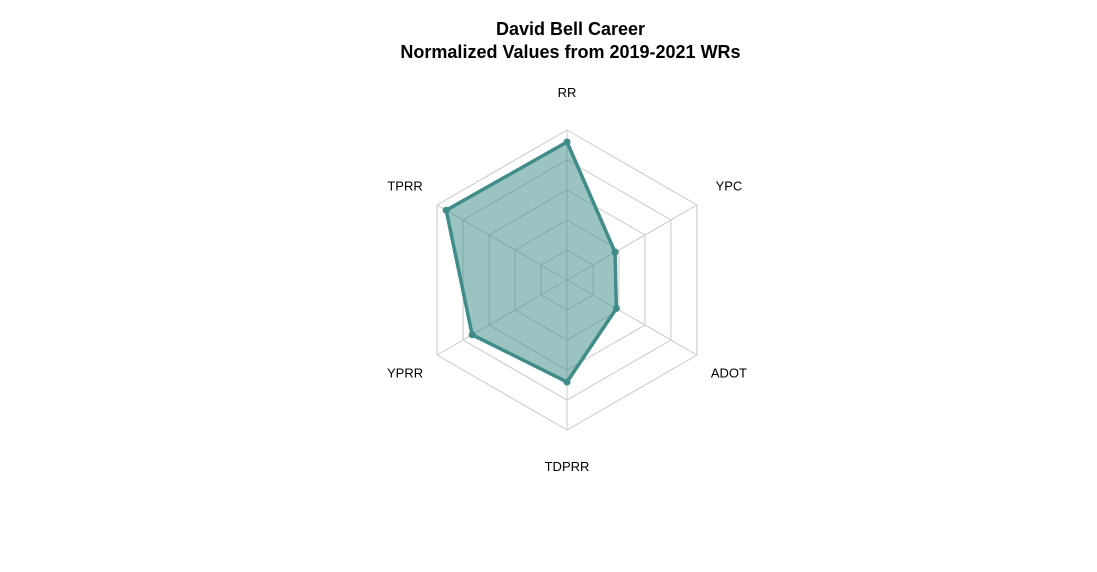 This screenshot has height=572, width=1097. What do you see at coordinates (567, 466) in the screenshot?
I see `axis-label-tdprr: TDPRR` at bounding box center [567, 466].